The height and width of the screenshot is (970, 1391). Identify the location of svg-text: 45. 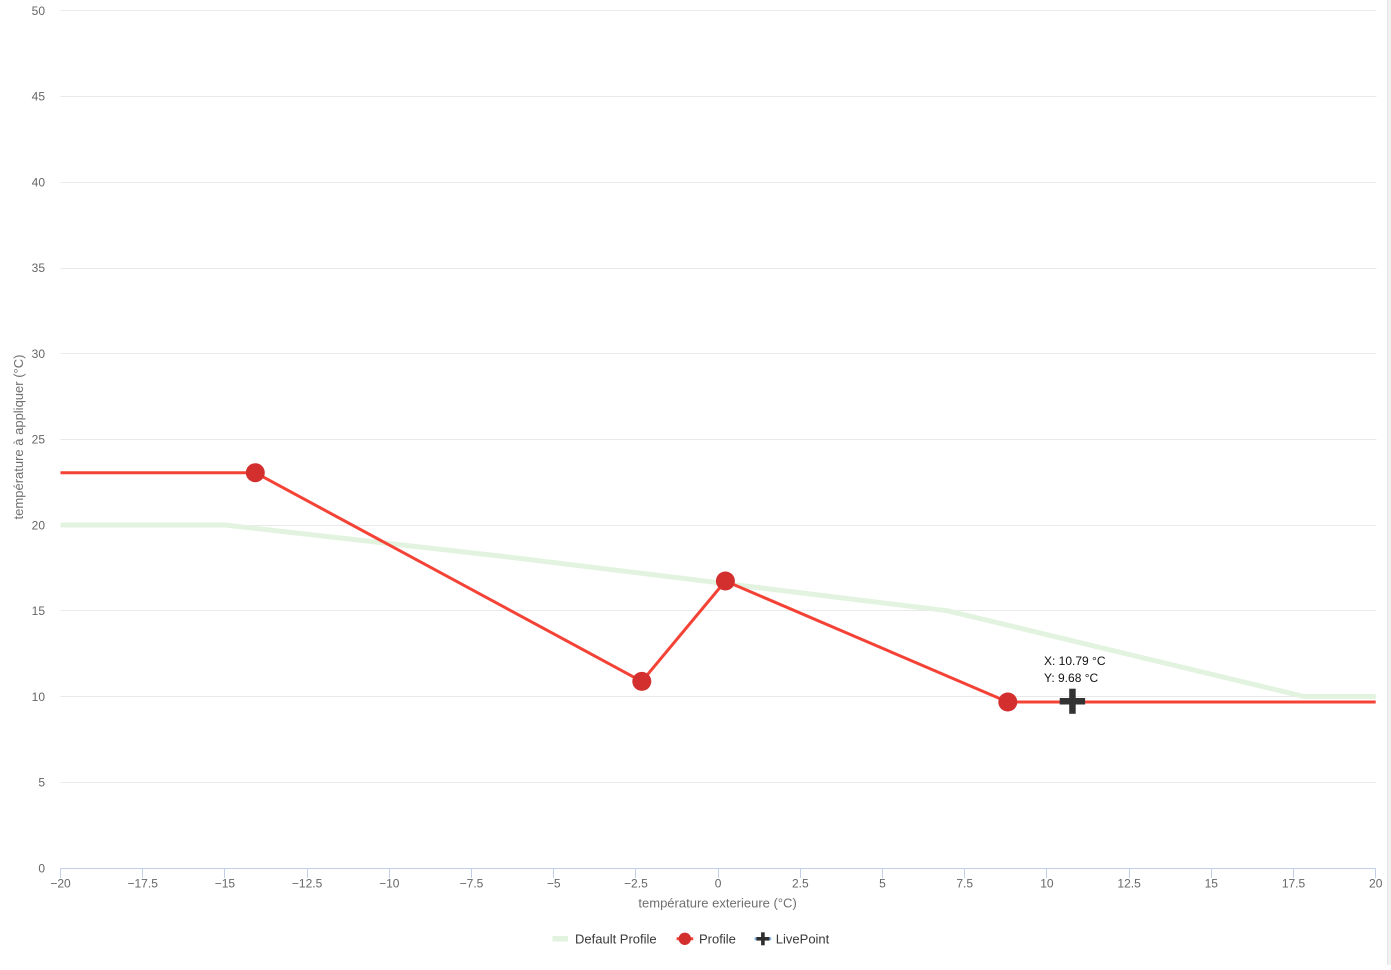
(39, 97).